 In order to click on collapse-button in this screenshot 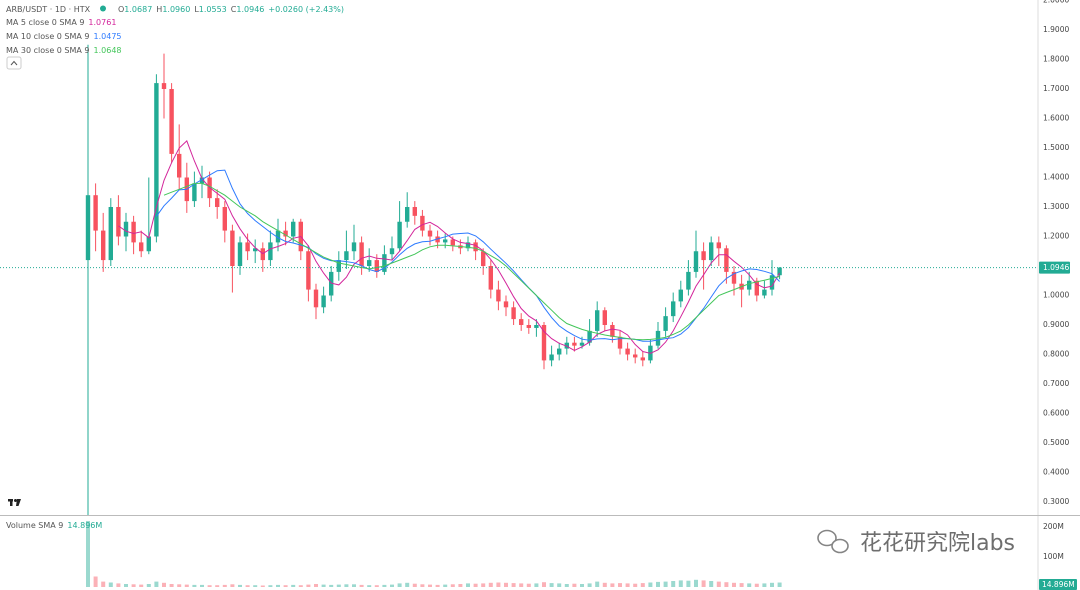, I will do `click(14, 63)`.